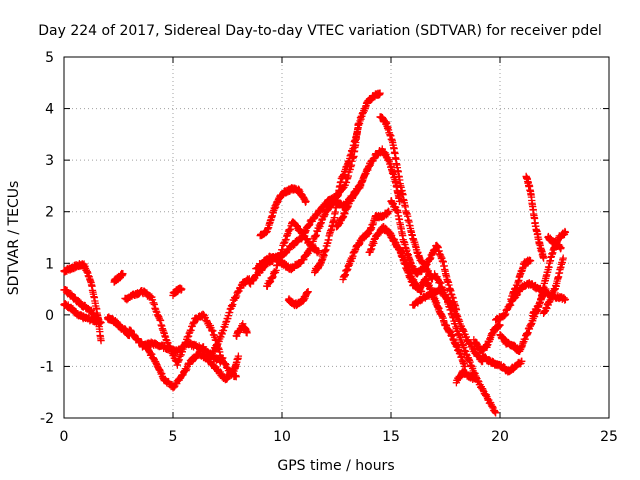 The height and width of the screenshot is (480, 640). Describe the element at coordinates (47, 238) in the screenshot. I see `y-tick-labels: -2 -1 0 1 2 3 4 5` at that location.